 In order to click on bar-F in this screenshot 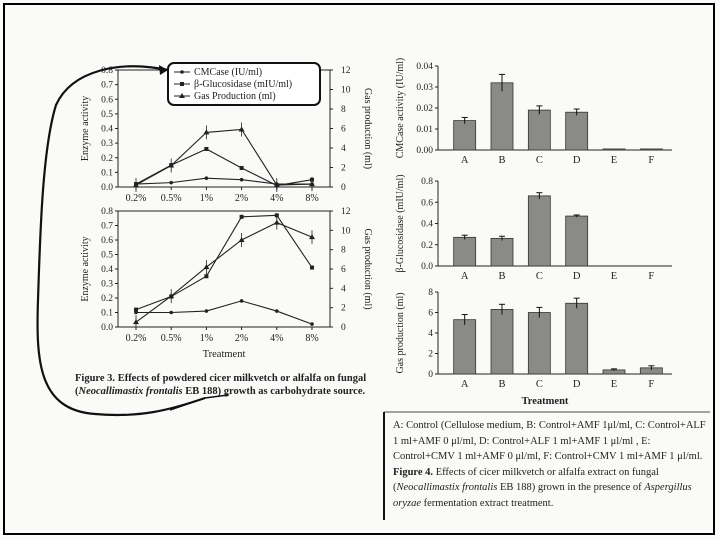, I will do `click(651, 149)`.